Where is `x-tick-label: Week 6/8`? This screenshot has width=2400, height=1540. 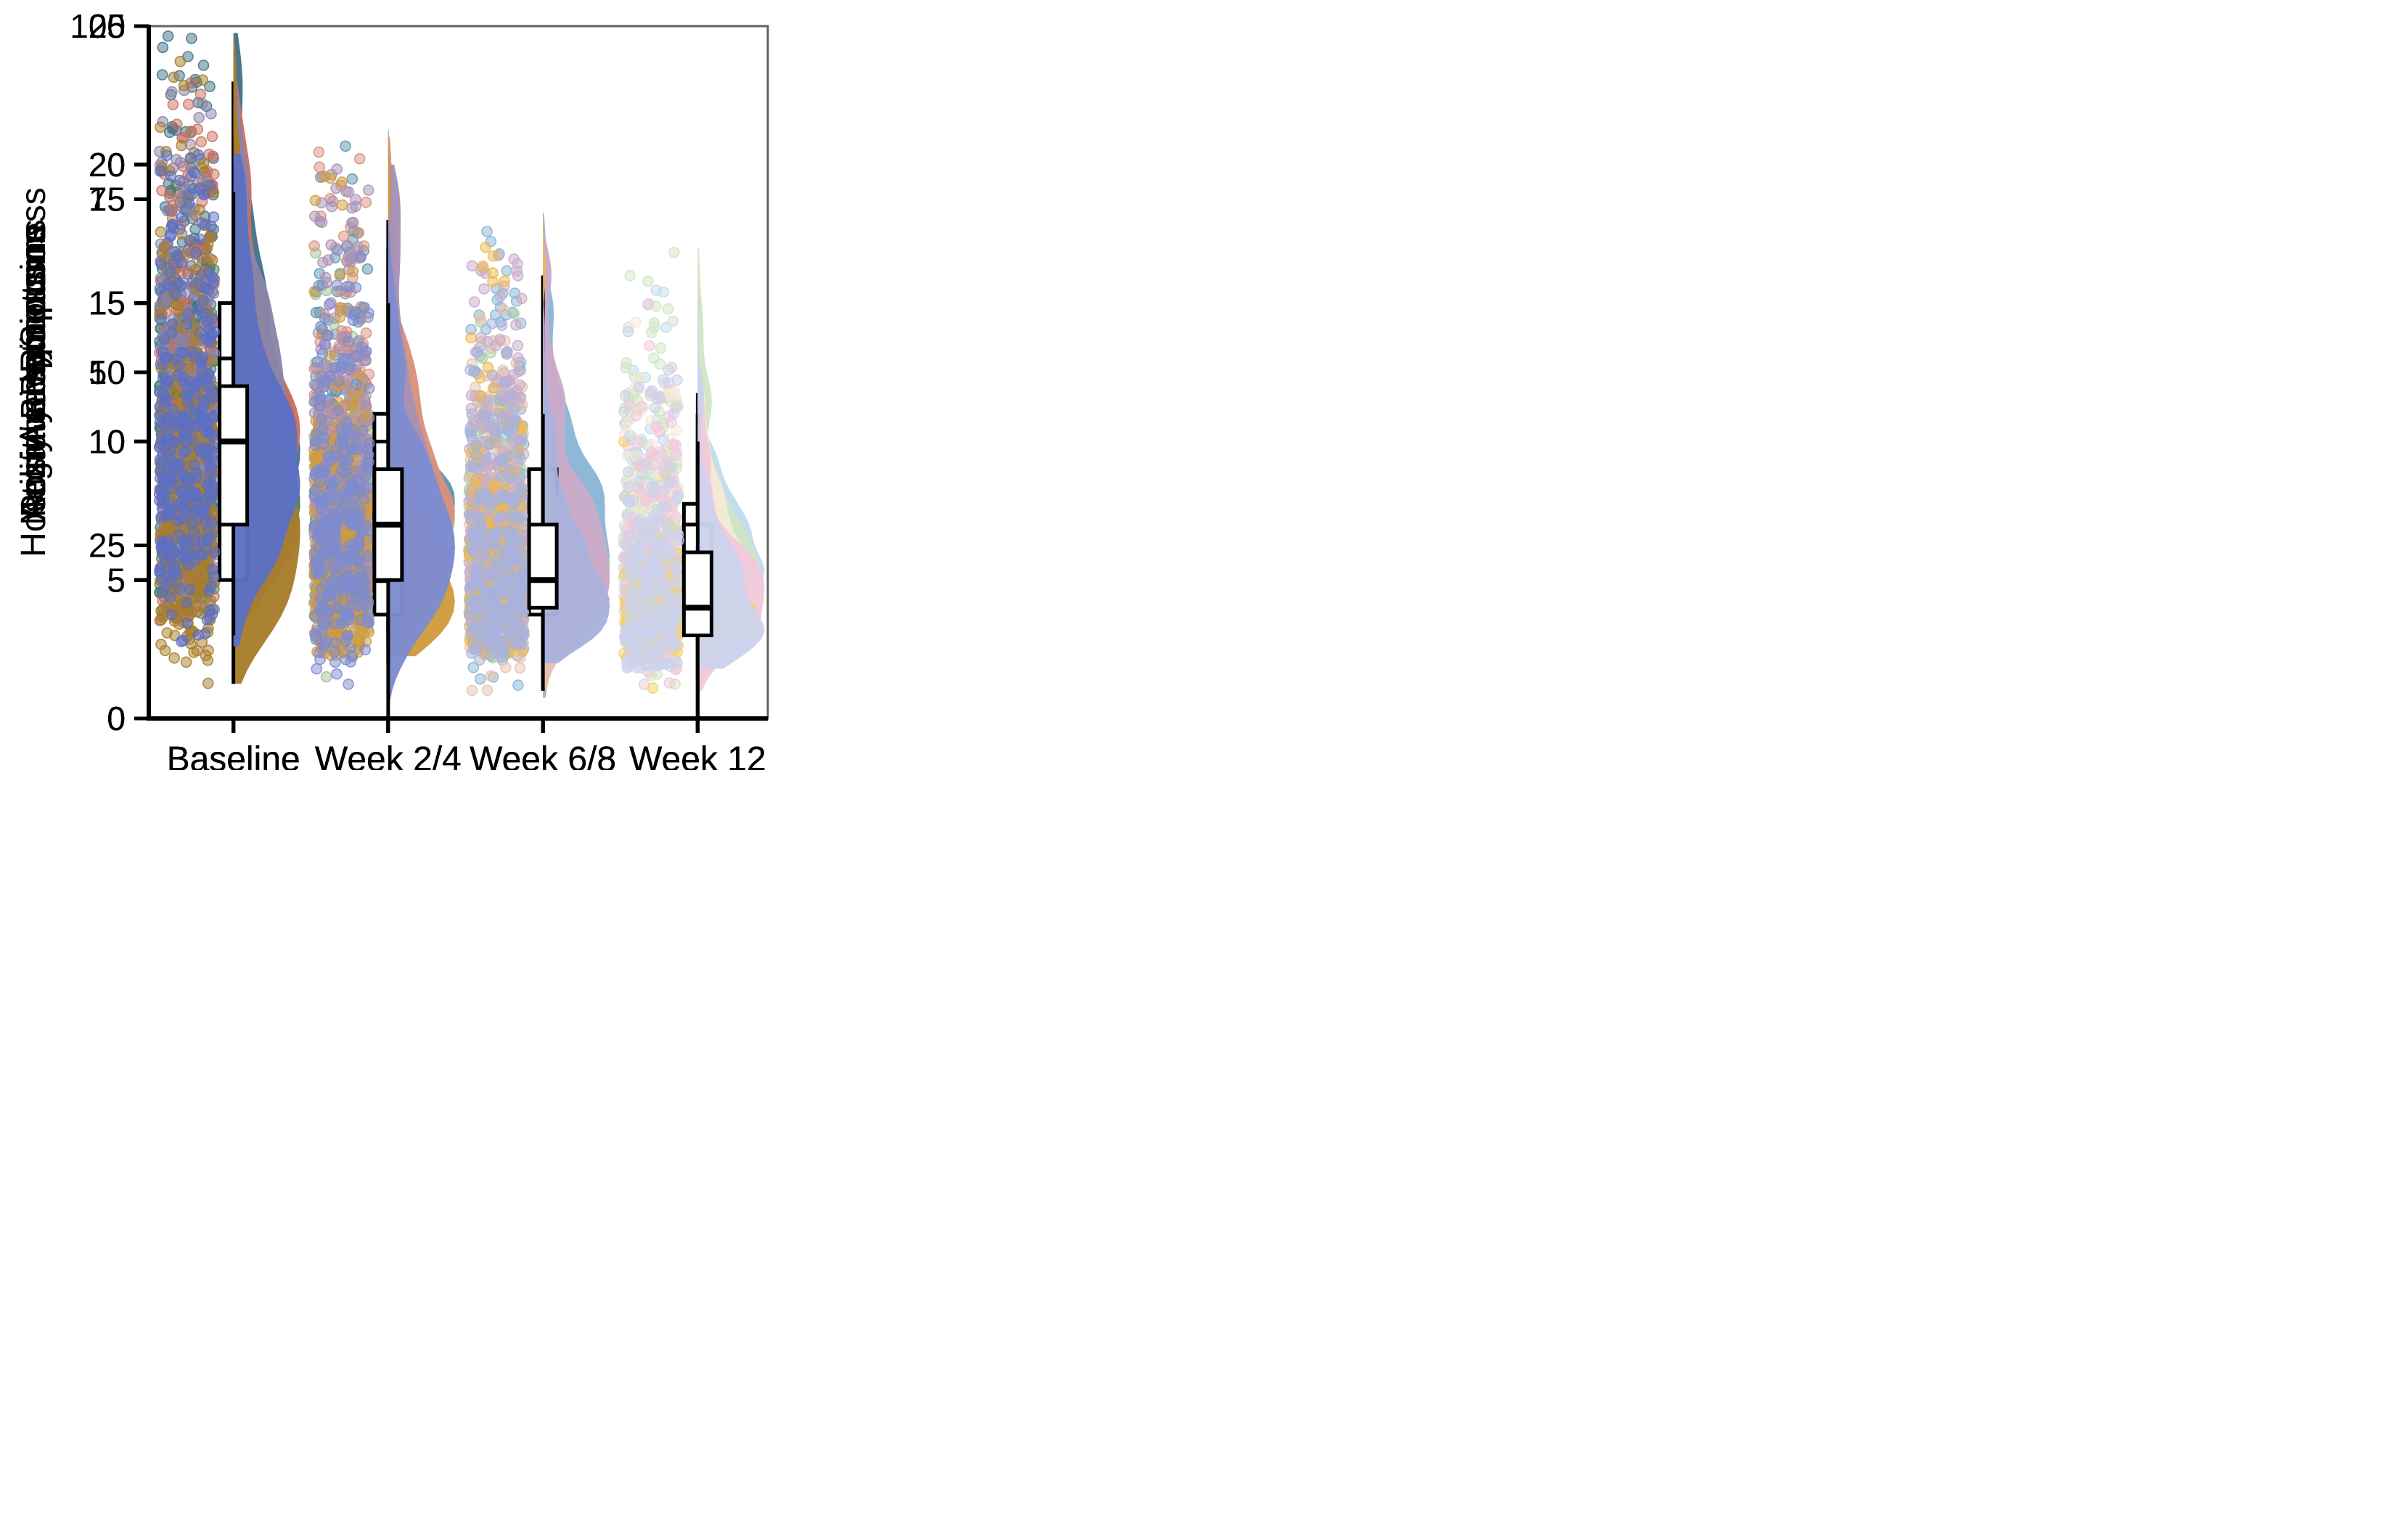
x-tick-label: Week 6/8 is located at coordinates (543, 755).